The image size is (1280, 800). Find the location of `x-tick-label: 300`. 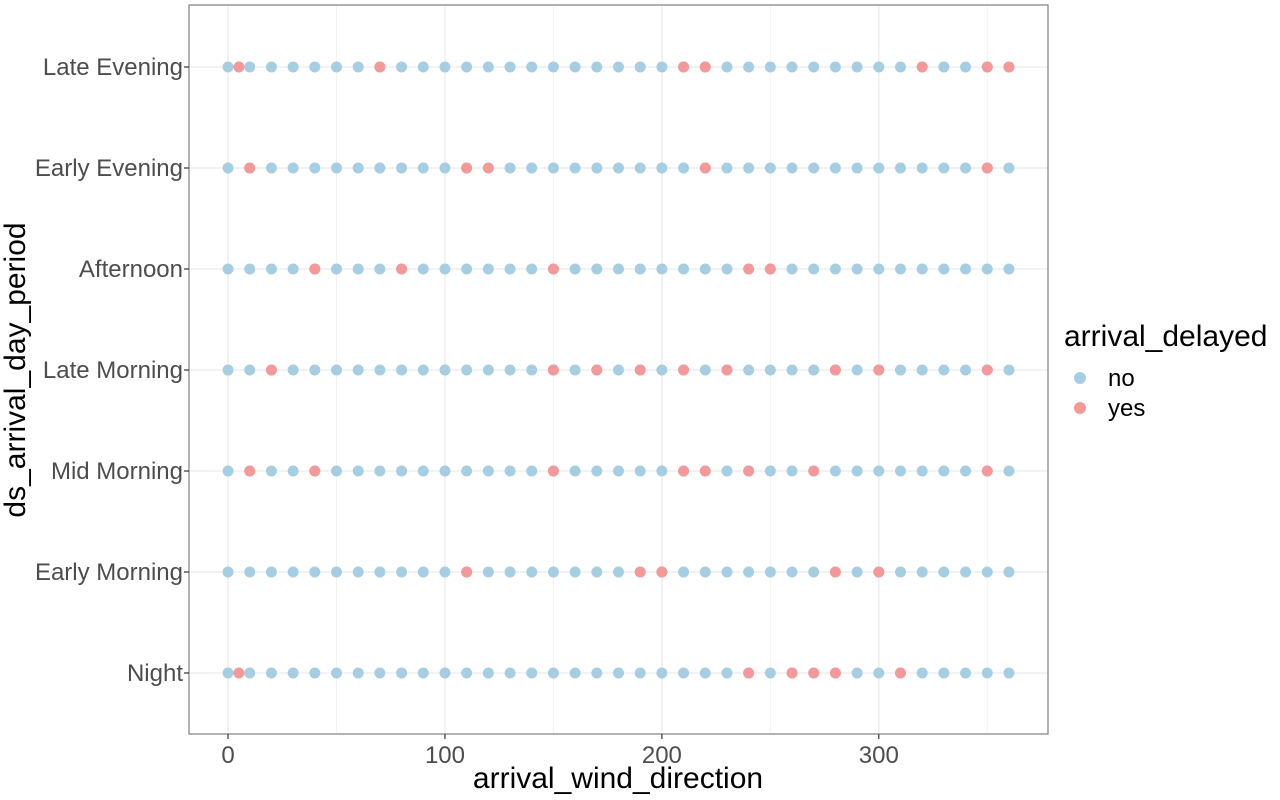

x-tick-label: 300 is located at coordinates (879, 755).